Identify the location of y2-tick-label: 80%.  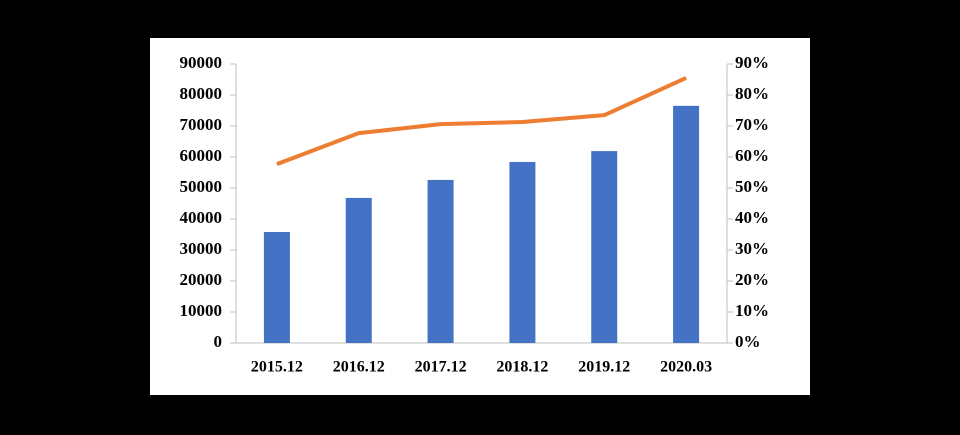
(752, 93).